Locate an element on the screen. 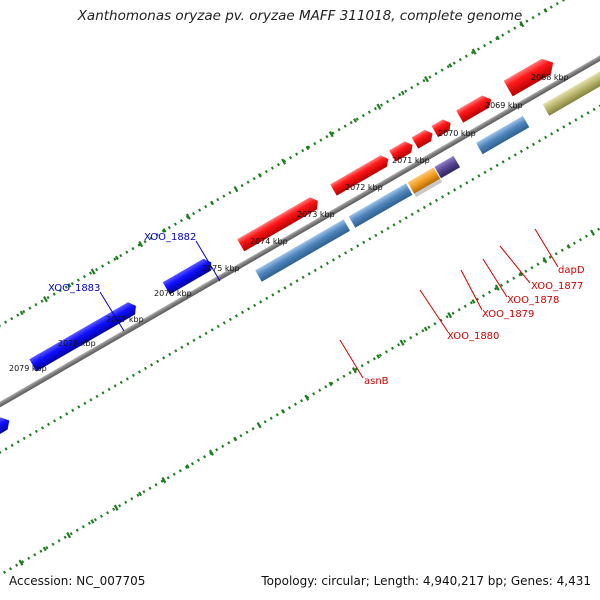  gene-label-xoo-1879: XOO_1879 is located at coordinates (508, 314).